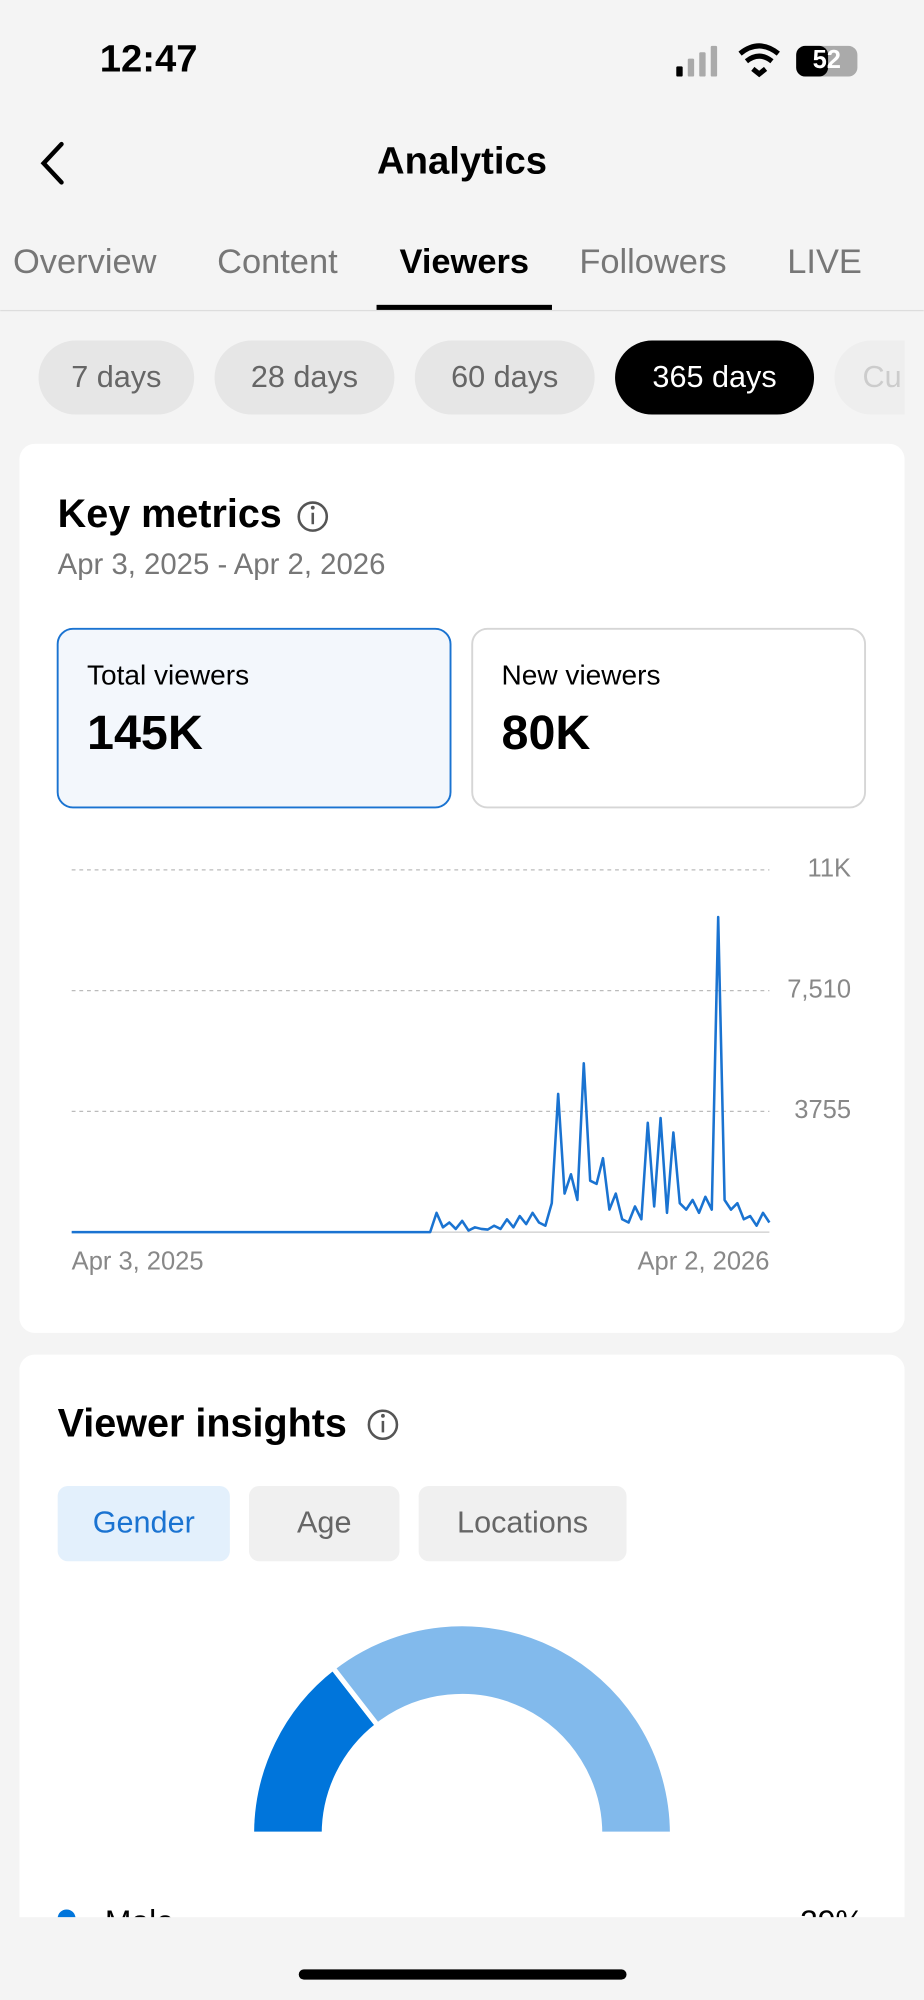 Image resolution: width=924 pixels, height=2000 pixels. I want to click on gender-chart: Male 29%, so click(460, 1780).